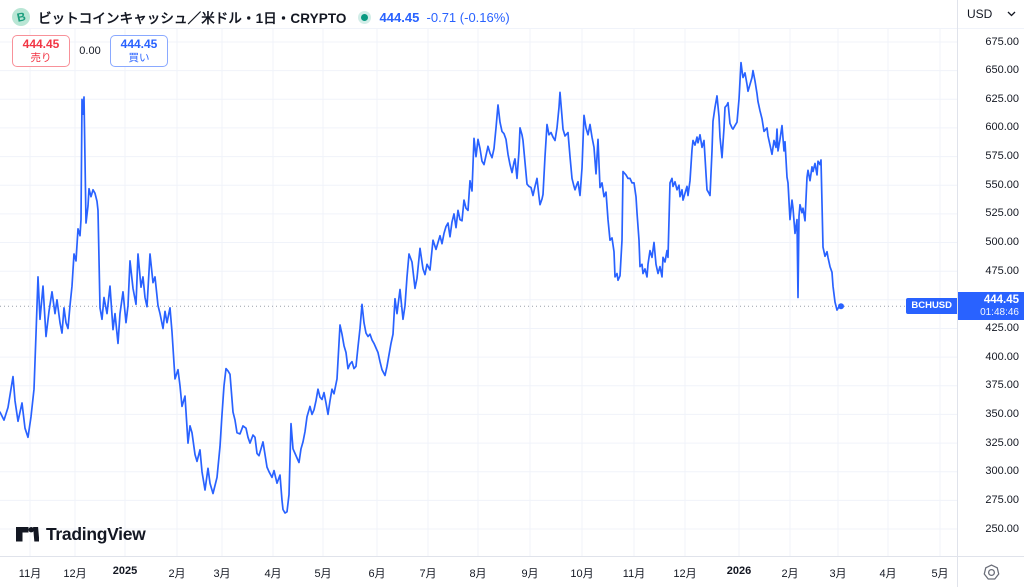 Image resolution: width=1024 pixels, height=587 pixels. What do you see at coordinates (27, 534) in the screenshot?
I see `tradingview-logo-mark` at bounding box center [27, 534].